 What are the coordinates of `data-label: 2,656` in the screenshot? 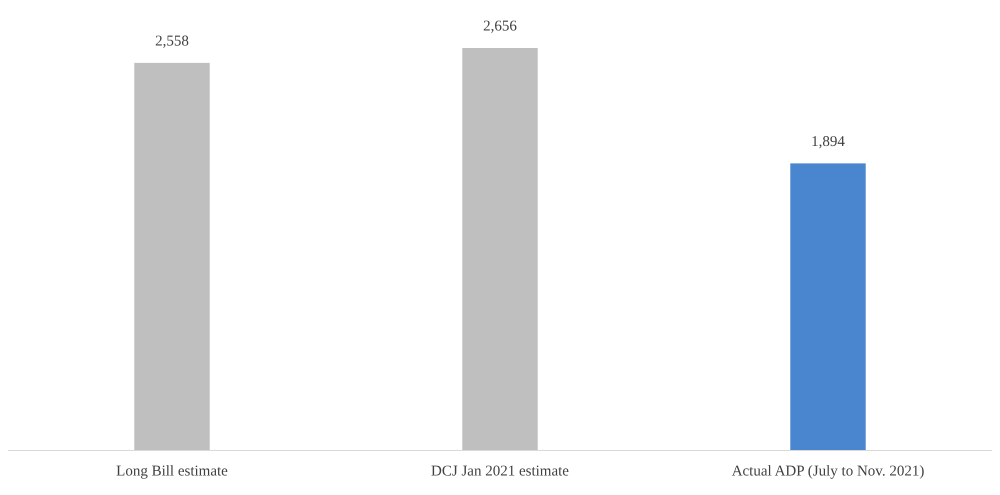 It's located at (500, 26).